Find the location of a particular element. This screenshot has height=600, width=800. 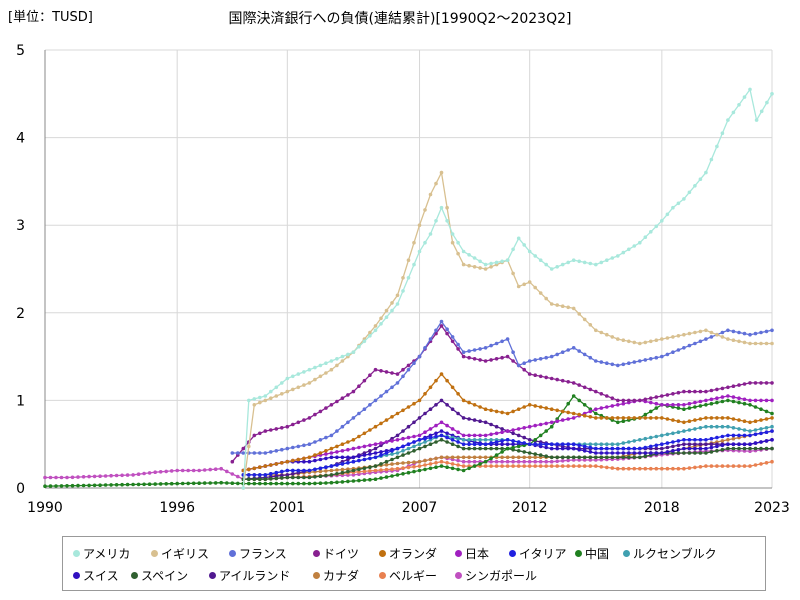

x-tick-label: 2018 is located at coordinates (662, 508).